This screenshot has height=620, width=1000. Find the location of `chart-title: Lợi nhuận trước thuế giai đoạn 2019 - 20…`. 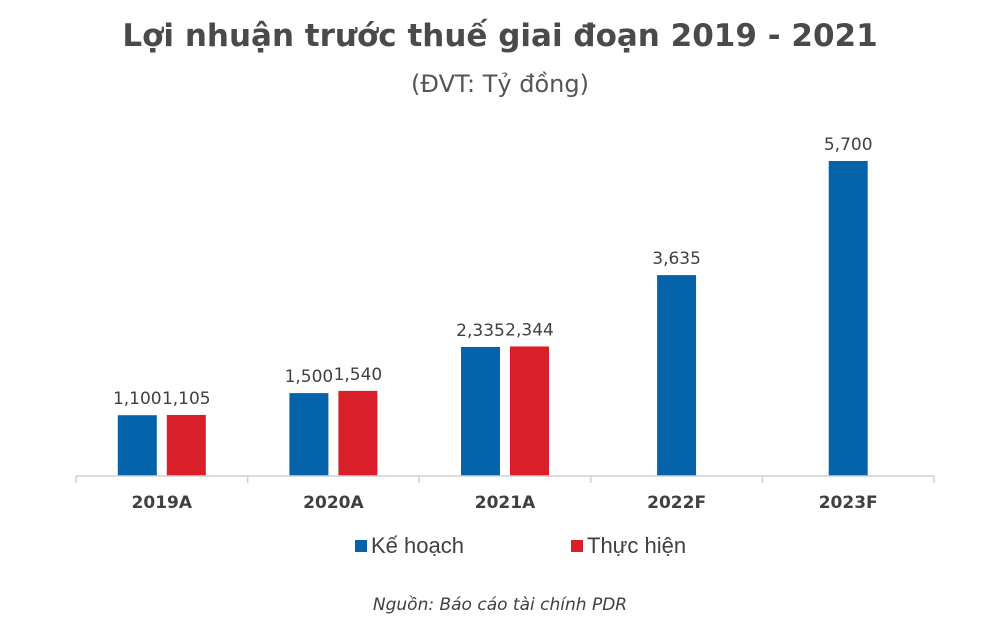

chart-title: Lợi nhuận trước thuế giai đoạn 2019 - 20… is located at coordinates (500, 36).